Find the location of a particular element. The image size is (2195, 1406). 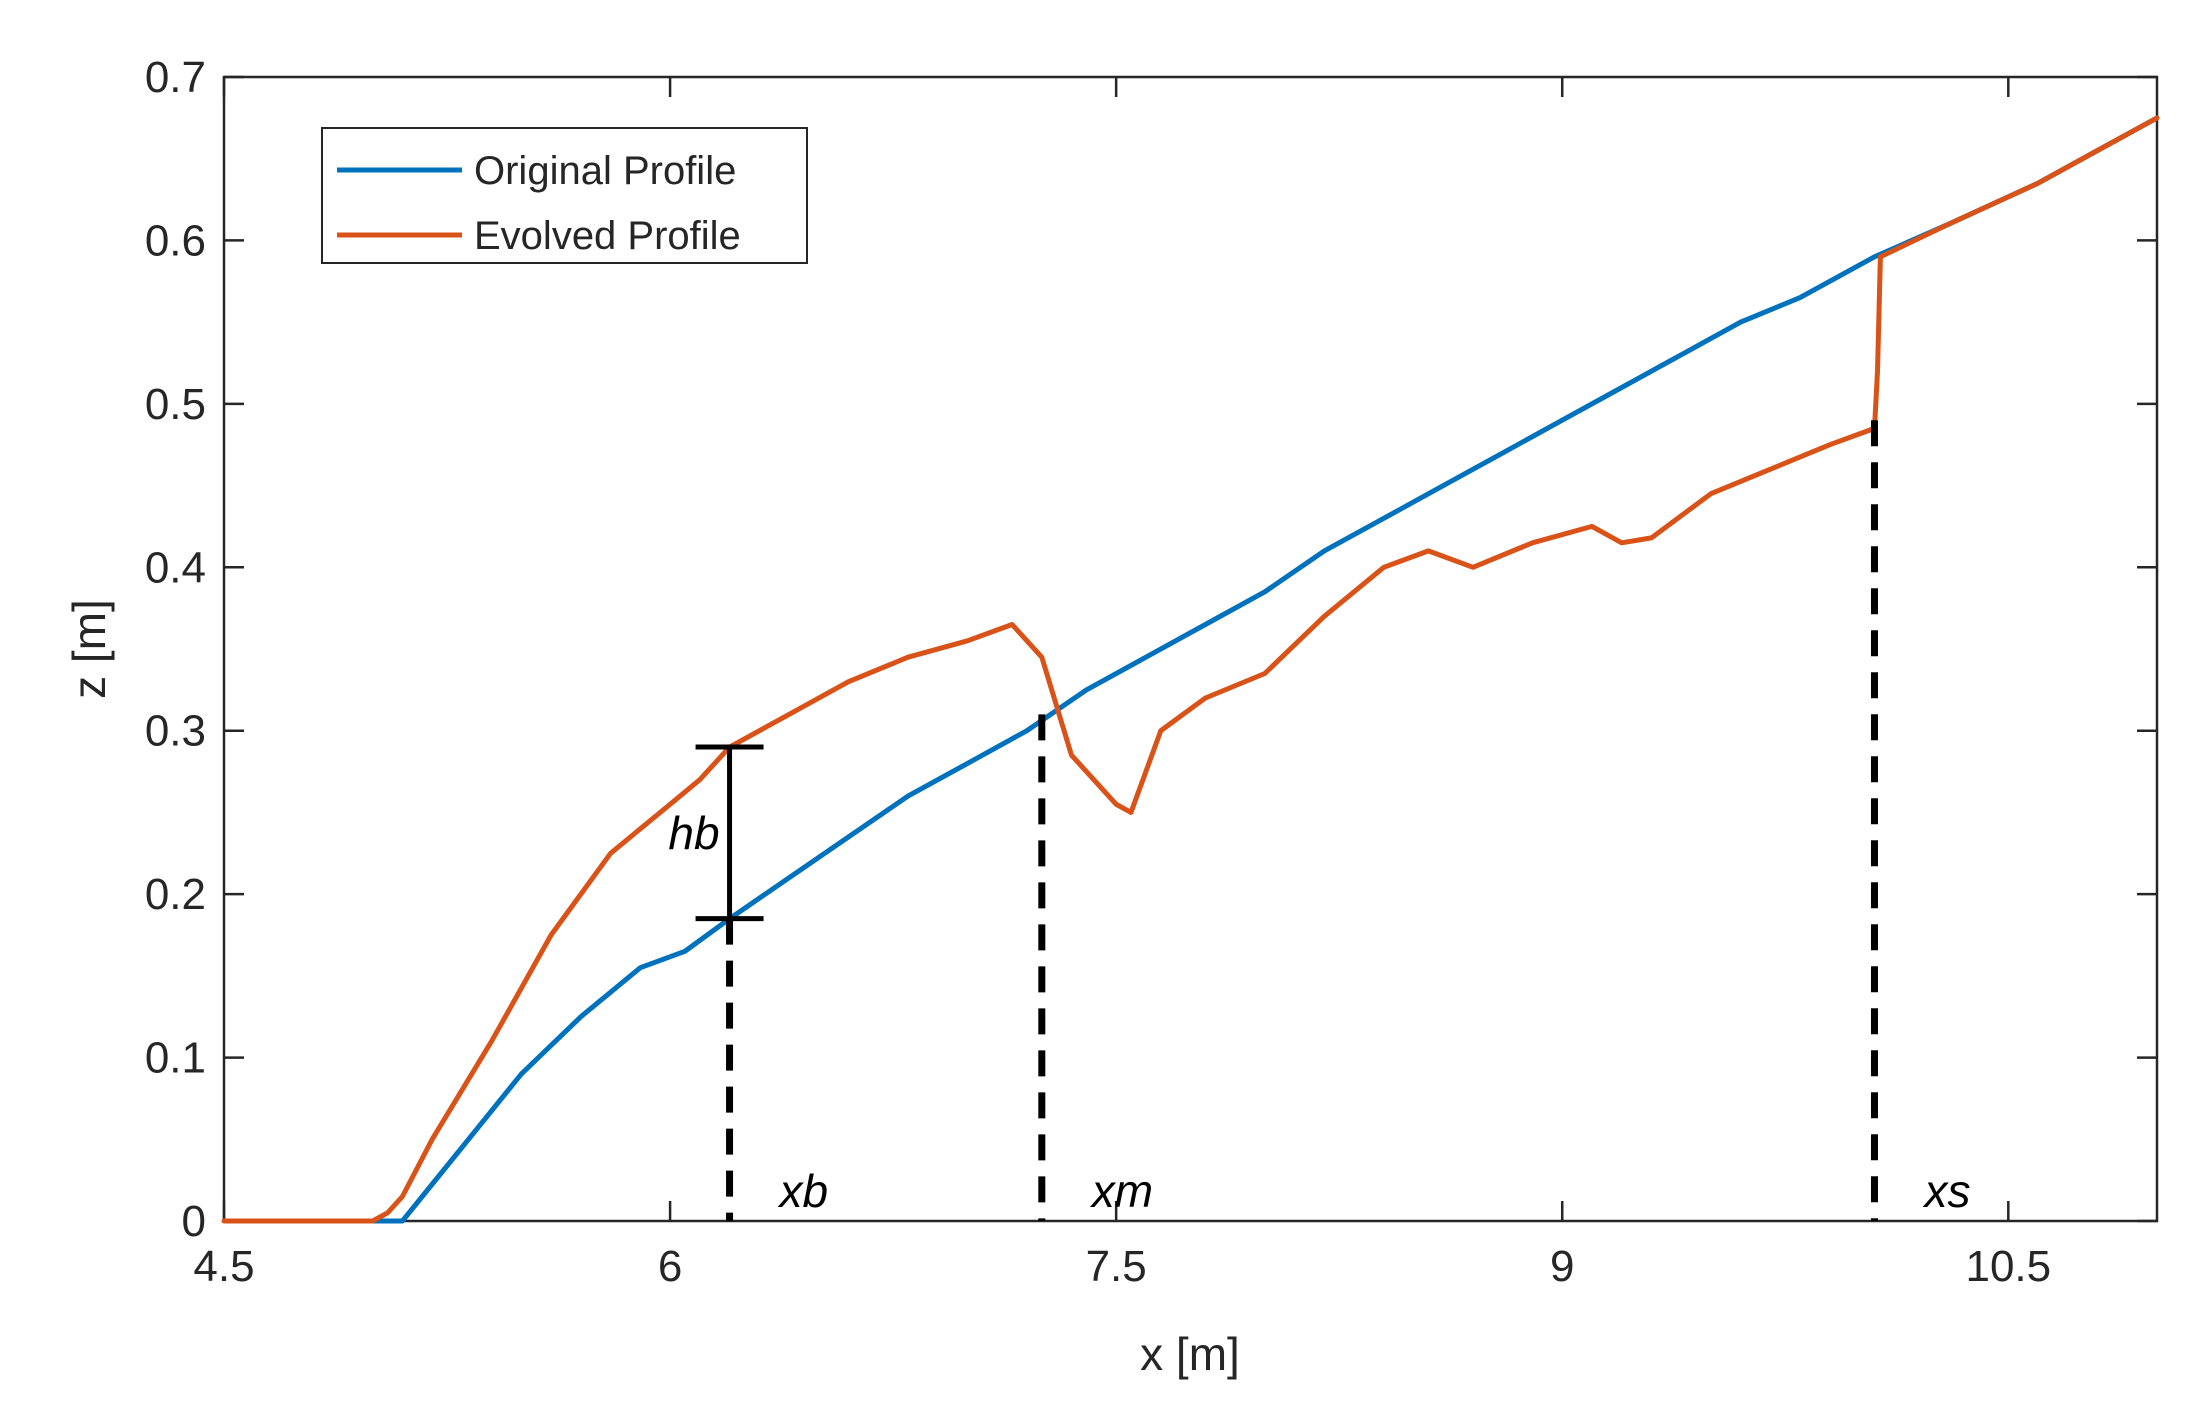

legend: Original Profile Evolved Profile is located at coordinates (564, 195).